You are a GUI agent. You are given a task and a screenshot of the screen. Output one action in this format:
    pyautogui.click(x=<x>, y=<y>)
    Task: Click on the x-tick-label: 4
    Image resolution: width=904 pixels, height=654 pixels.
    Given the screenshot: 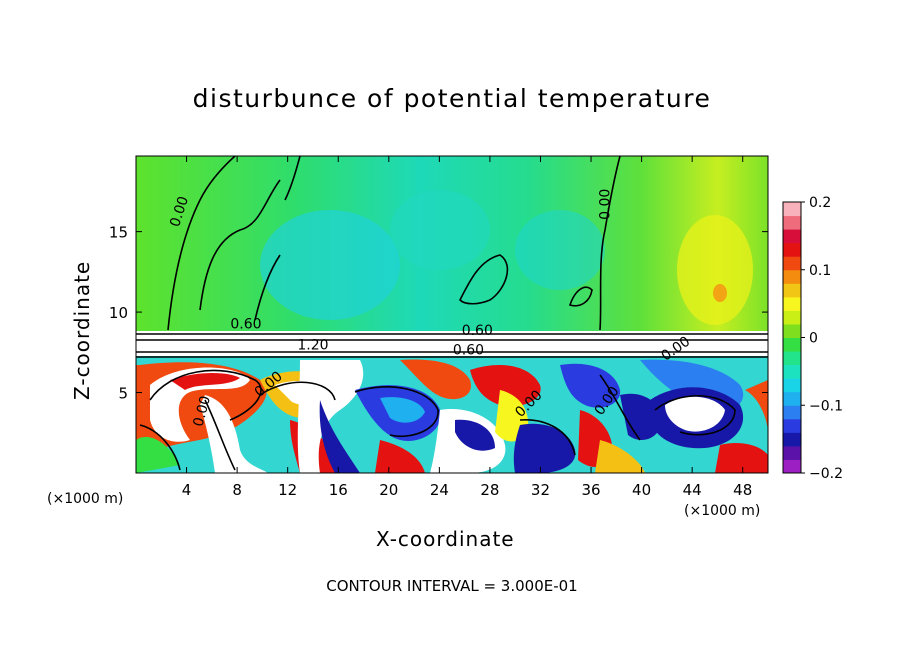 What is the action you would take?
    pyautogui.click(x=187, y=490)
    